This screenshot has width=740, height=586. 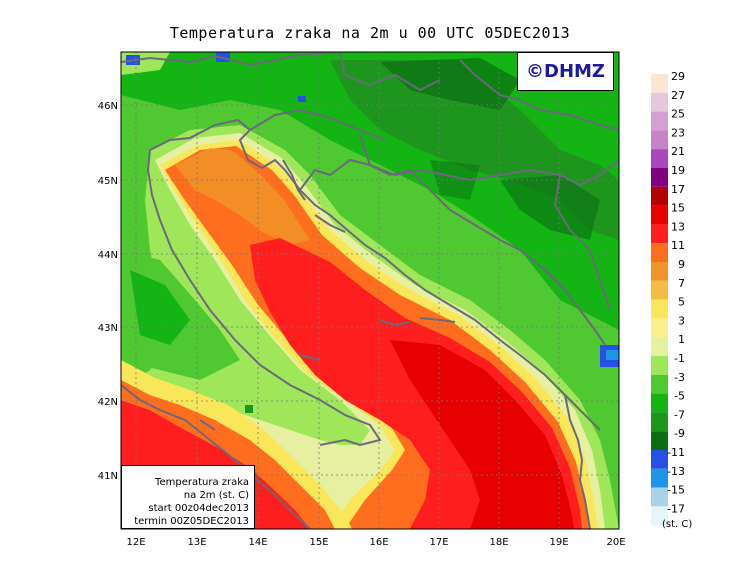 I want to click on legend-label: -17, so click(x=676, y=508).